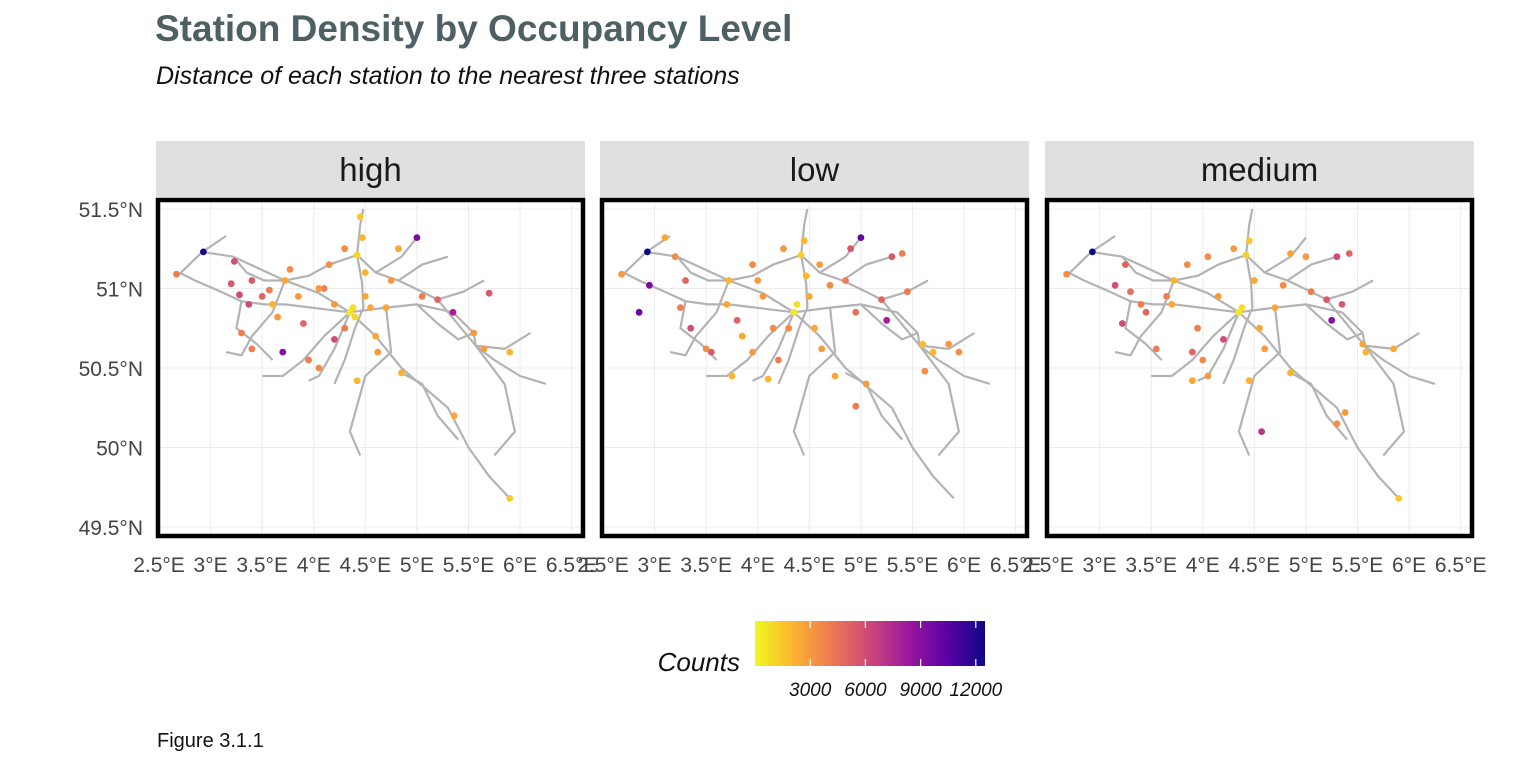 The image size is (1536, 768). What do you see at coordinates (1461, 565) in the screenshot?
I see `x-tick-label: 6.5°E` at bounding box center [1461, 565].